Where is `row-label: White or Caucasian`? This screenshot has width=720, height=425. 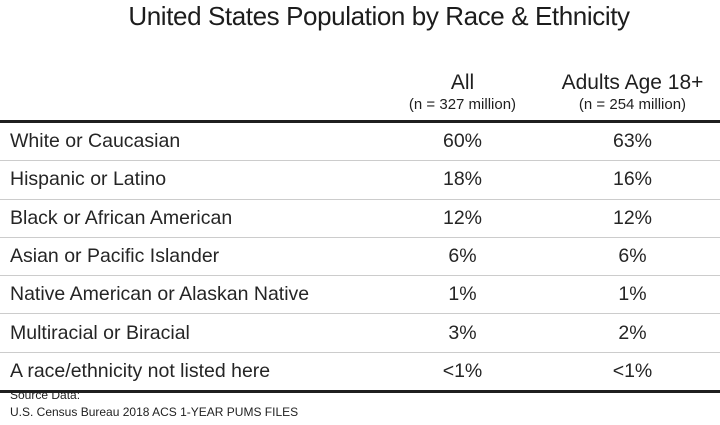 row-label: White or Caucasian is located at coordinates (95, 141).